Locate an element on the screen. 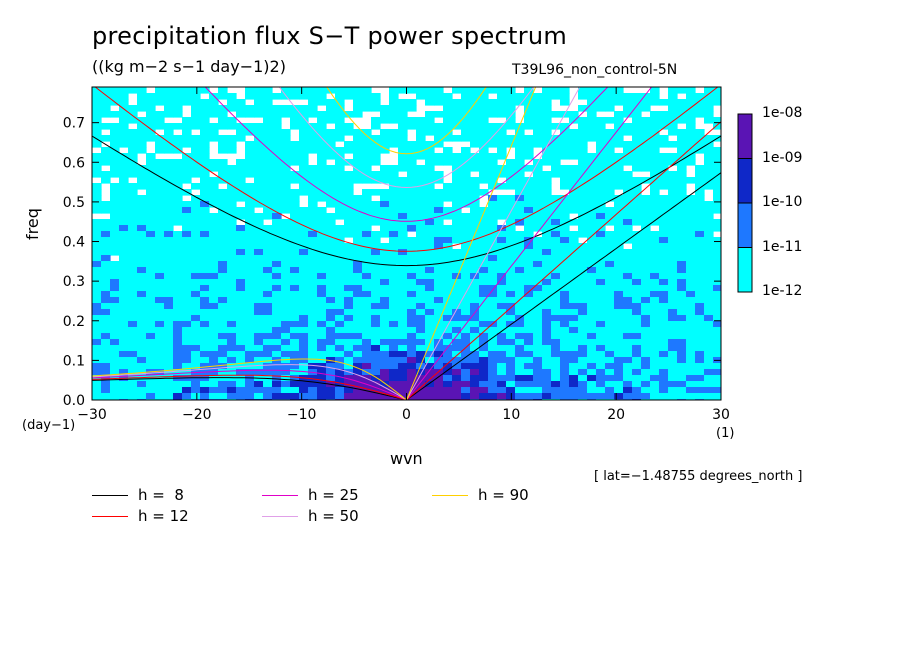 The height and width of the screenshot is (654, 904). x-axis-label: wvn is located at coordinates (406, 458).